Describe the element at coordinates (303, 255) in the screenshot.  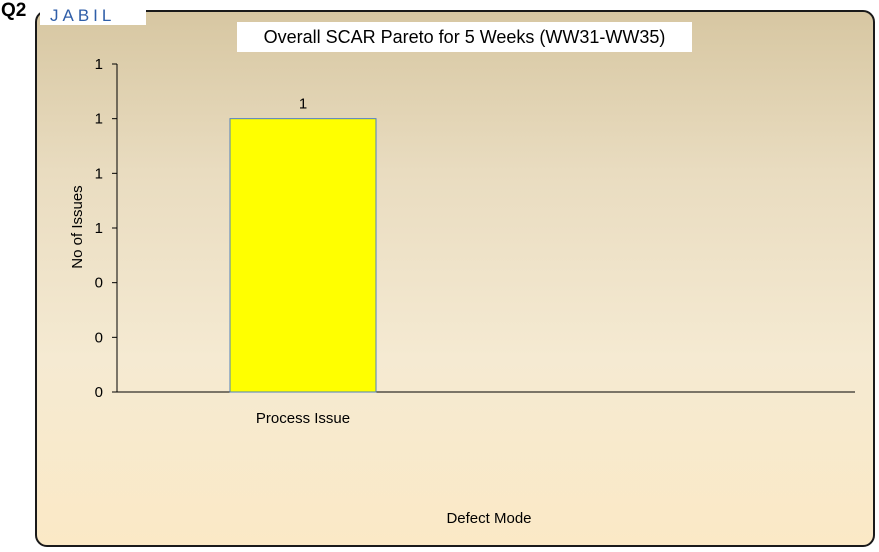
I see `bar` at that location.